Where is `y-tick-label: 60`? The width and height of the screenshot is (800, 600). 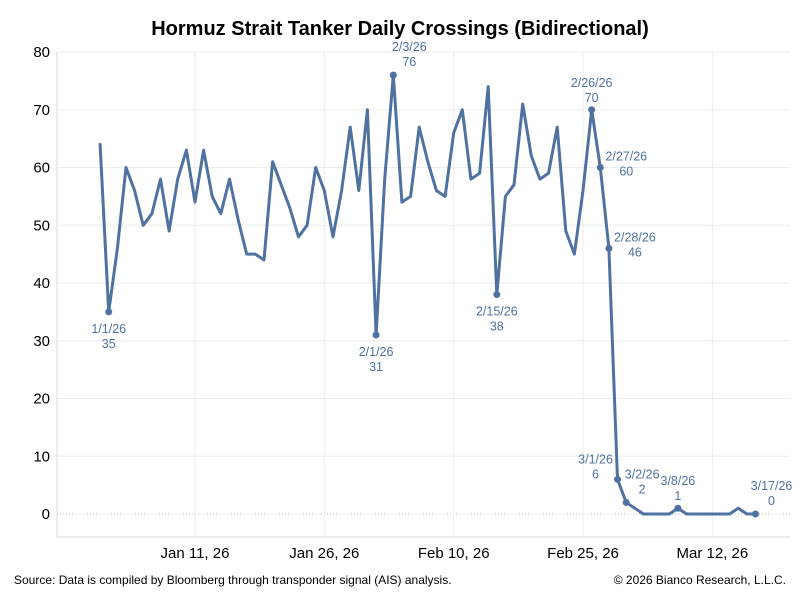
y-tick-label: 60 is located at coordinates (41, 168).